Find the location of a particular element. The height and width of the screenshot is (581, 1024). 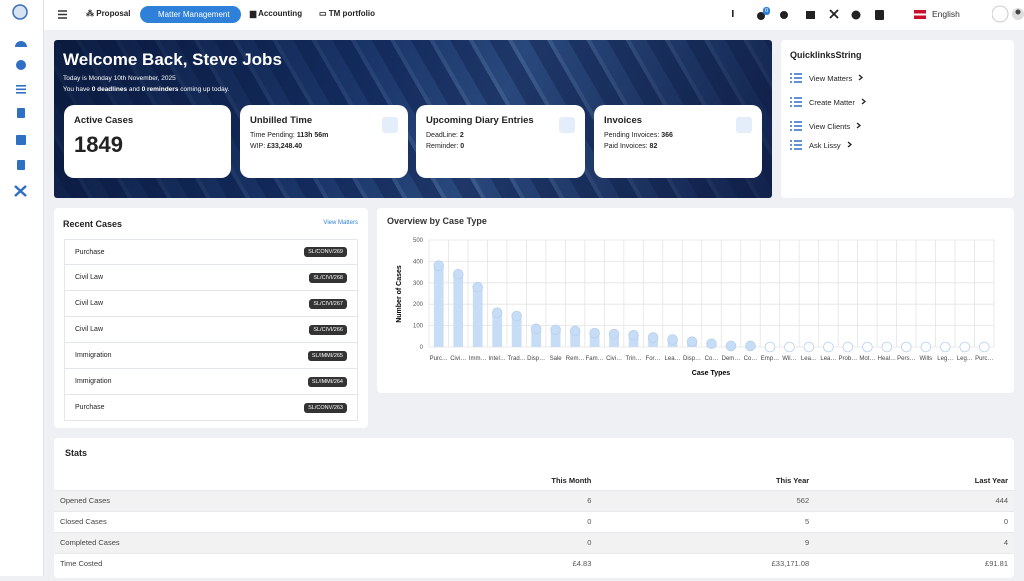

quicklink: View Clients is located at coordinates (836, 126).